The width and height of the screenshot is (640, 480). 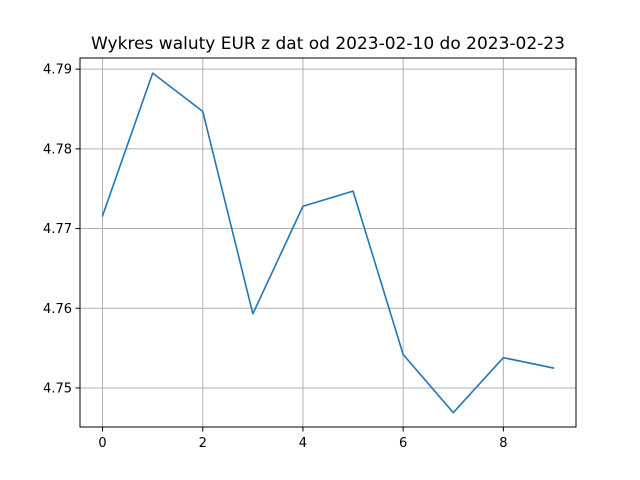 I want to click on x-axis: 0 2 4 6 8, so click(x=302, y=439).